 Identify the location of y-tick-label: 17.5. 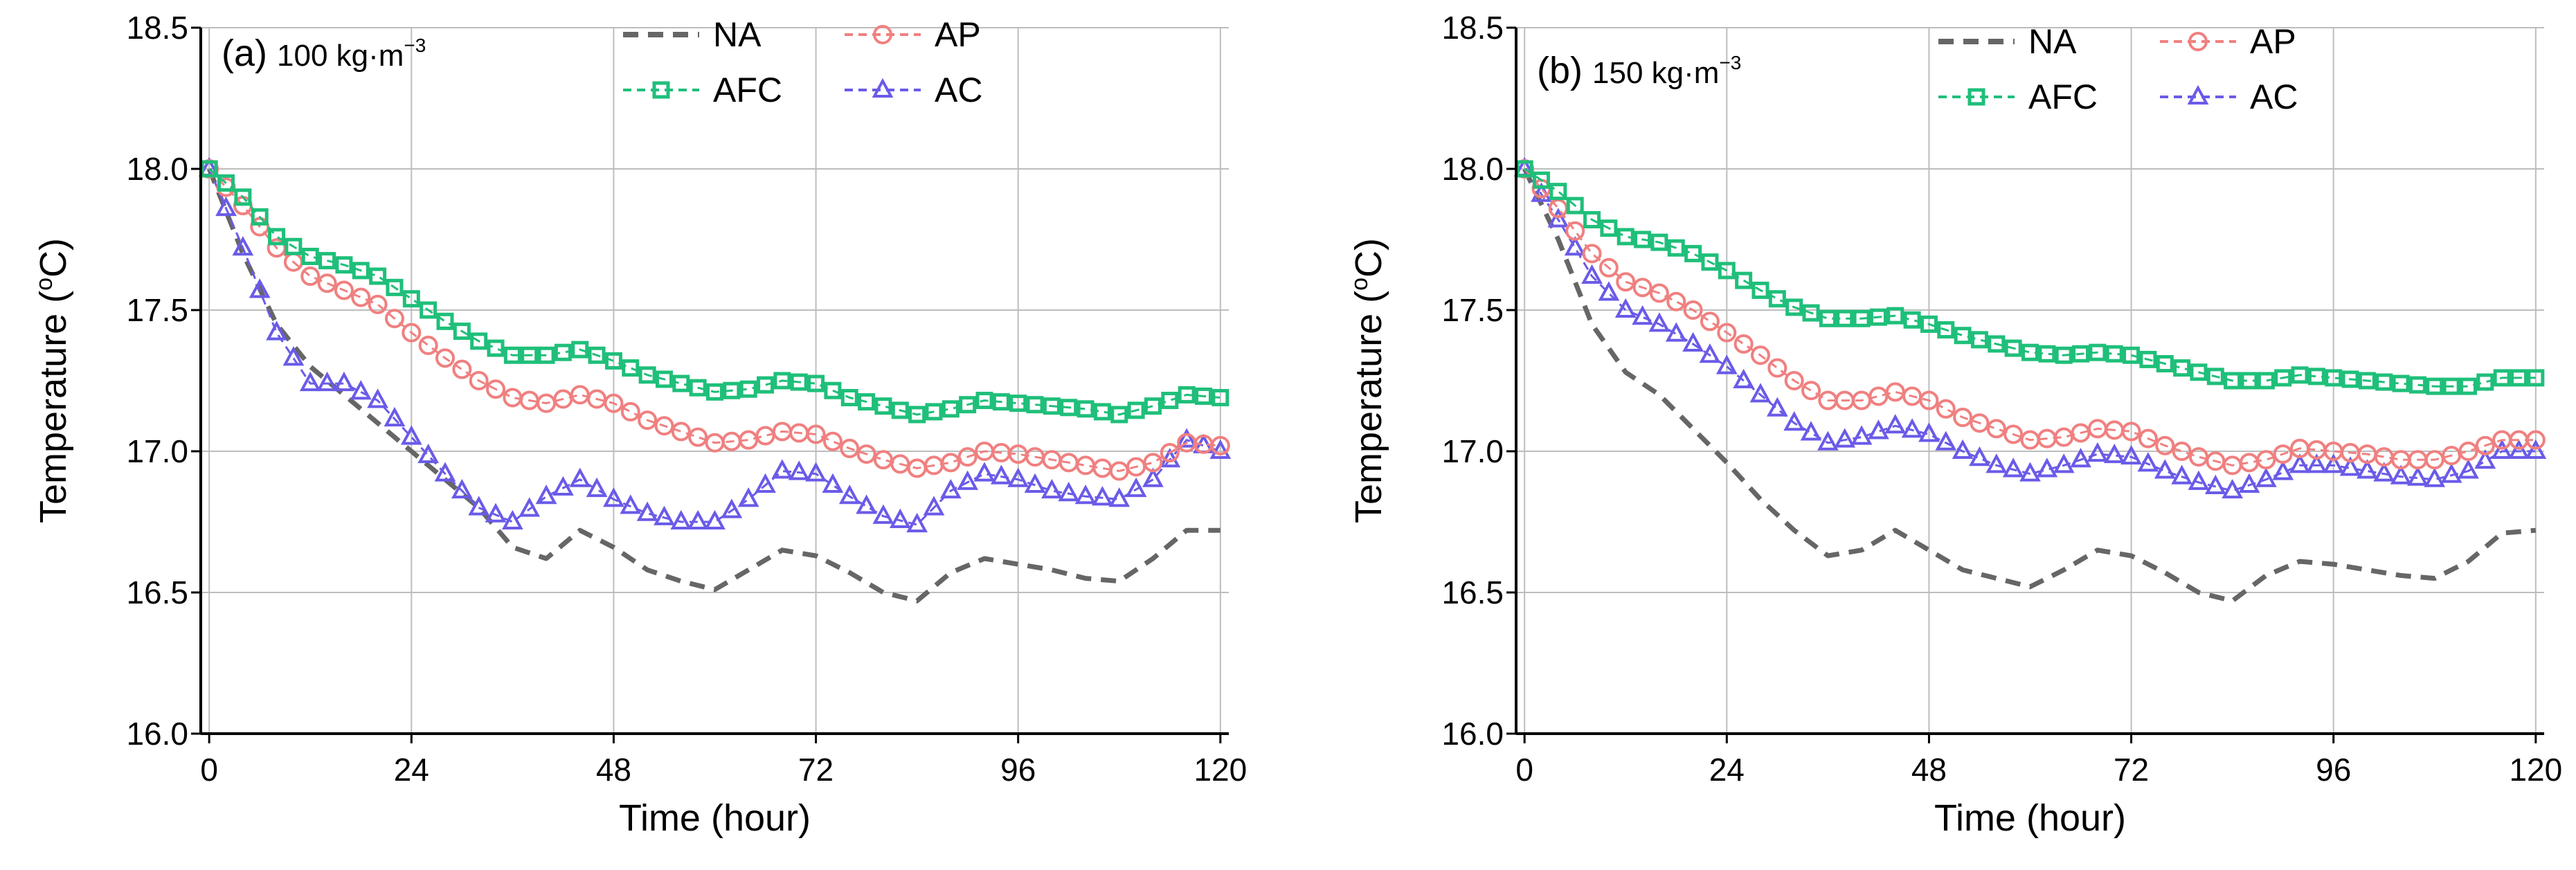
(1472, 310).